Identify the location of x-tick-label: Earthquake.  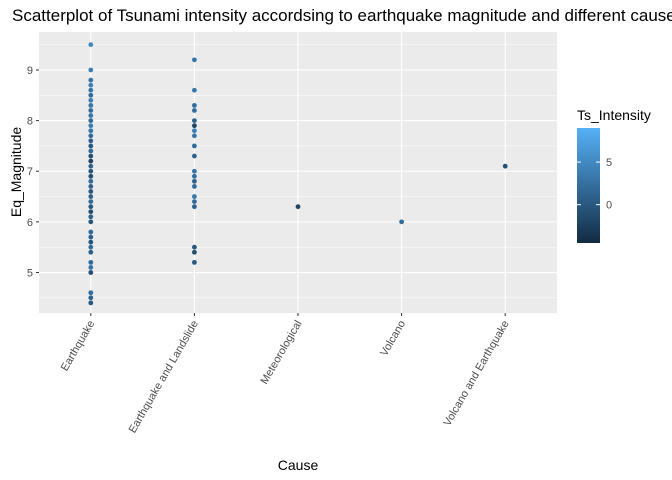
(78, 346).